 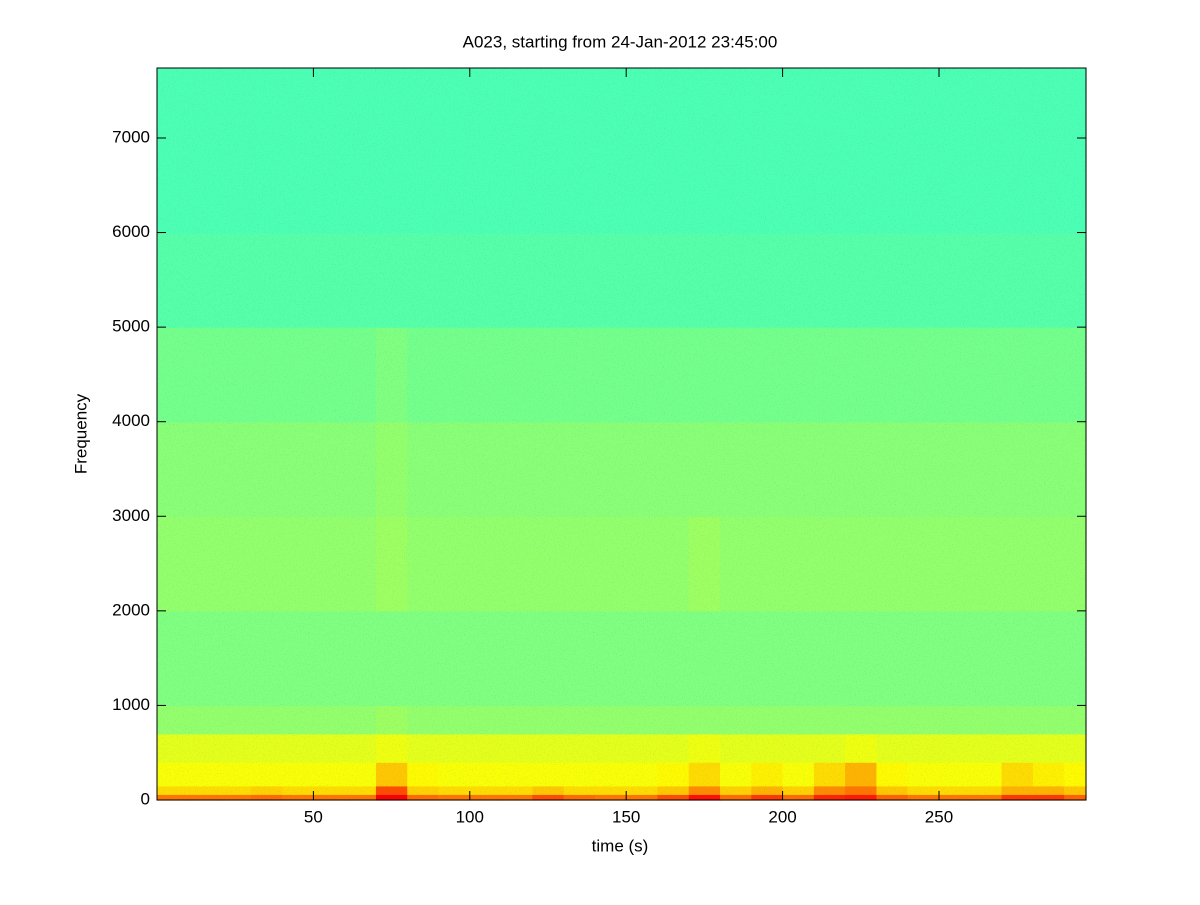 I want to click on chart-title: A023, starting from 24-Jan-2012 23:45:00, so click(x=620, y=41).